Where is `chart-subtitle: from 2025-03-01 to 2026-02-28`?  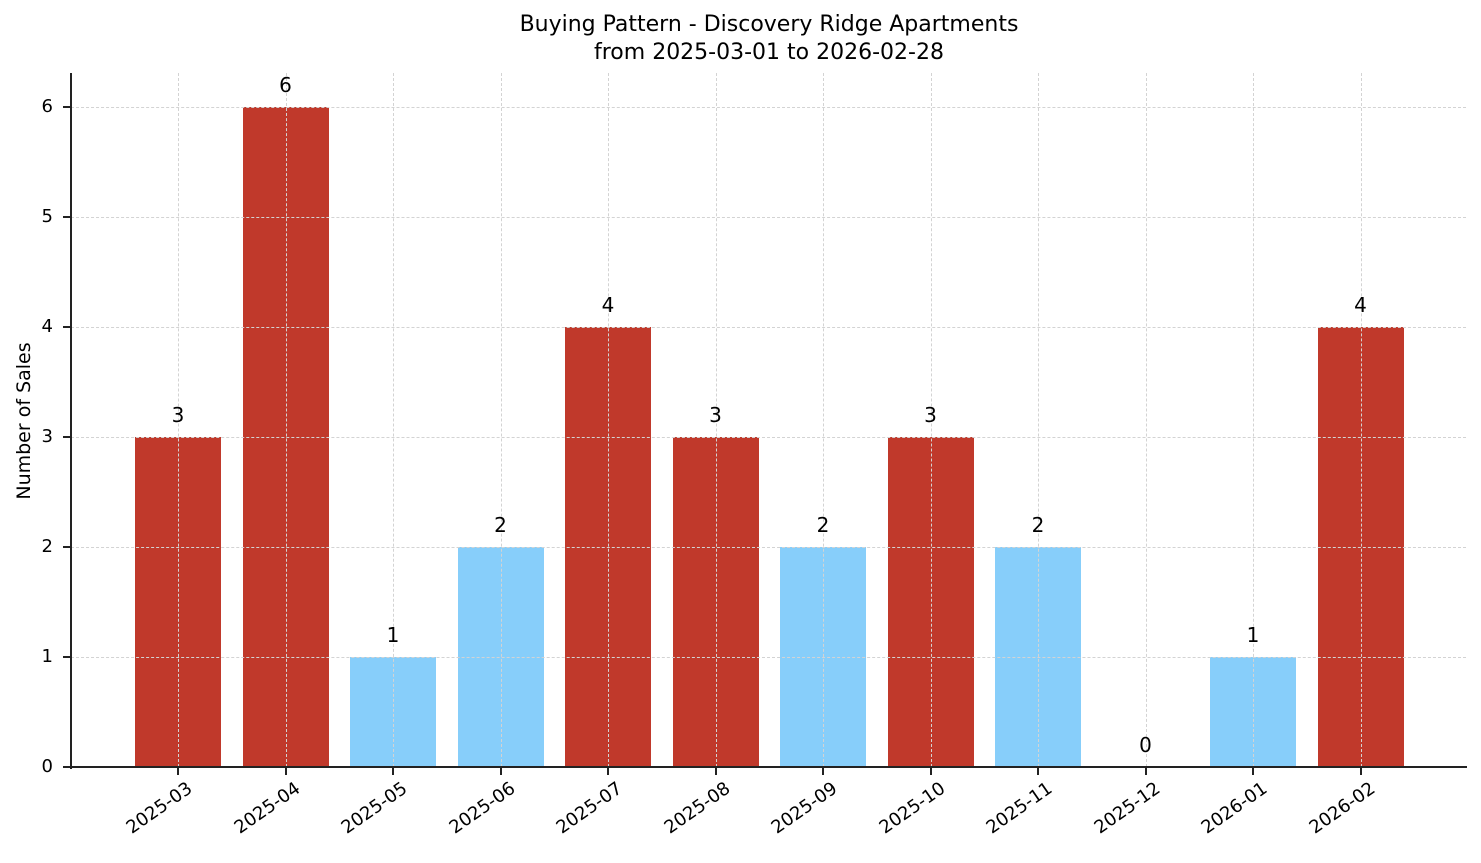 chart-subtitle: from 2025-03-01 to 2026-02-28 is located at coordinates (769, 52).